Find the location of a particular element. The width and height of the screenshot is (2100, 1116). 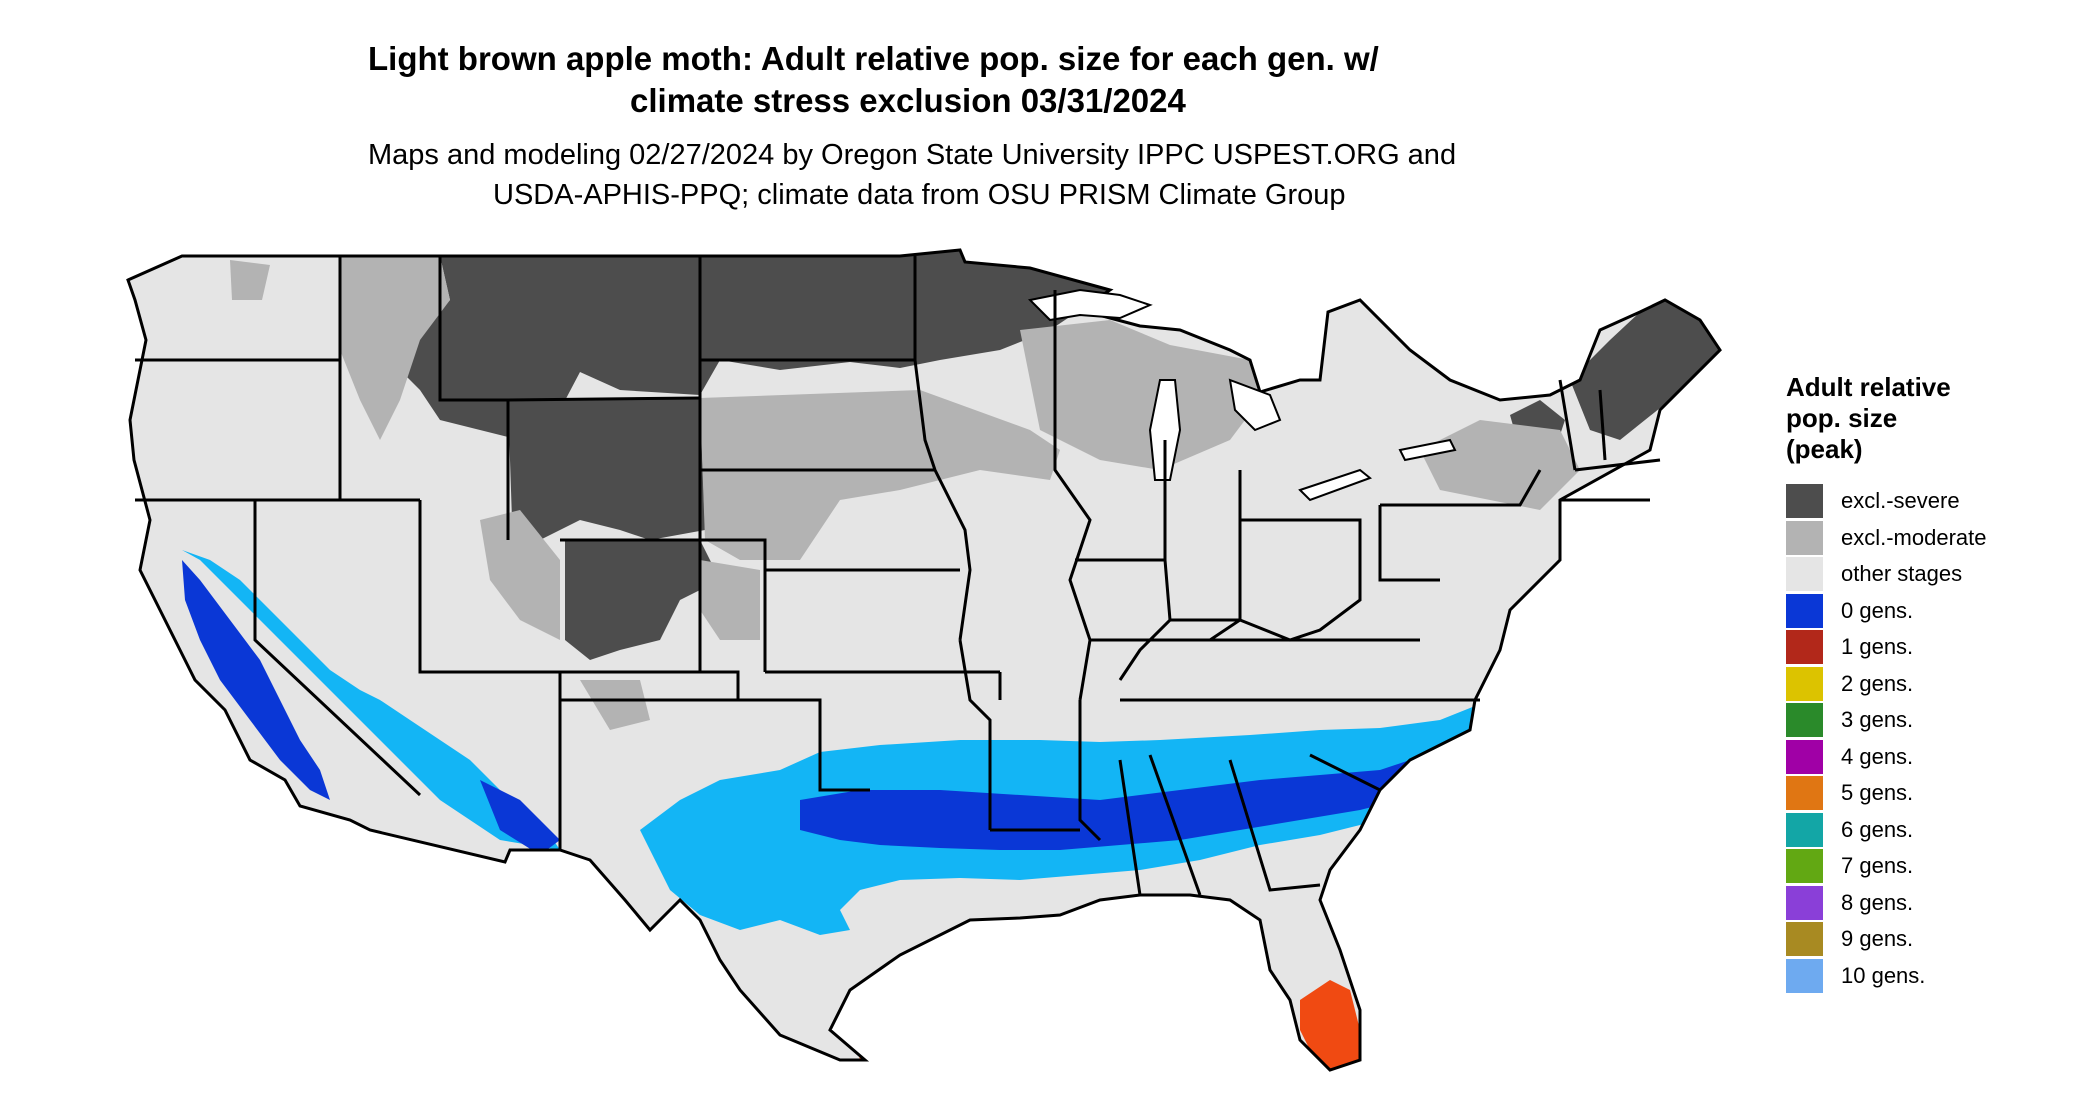

legend-label: other stages is located at coordinates (1902, 574).